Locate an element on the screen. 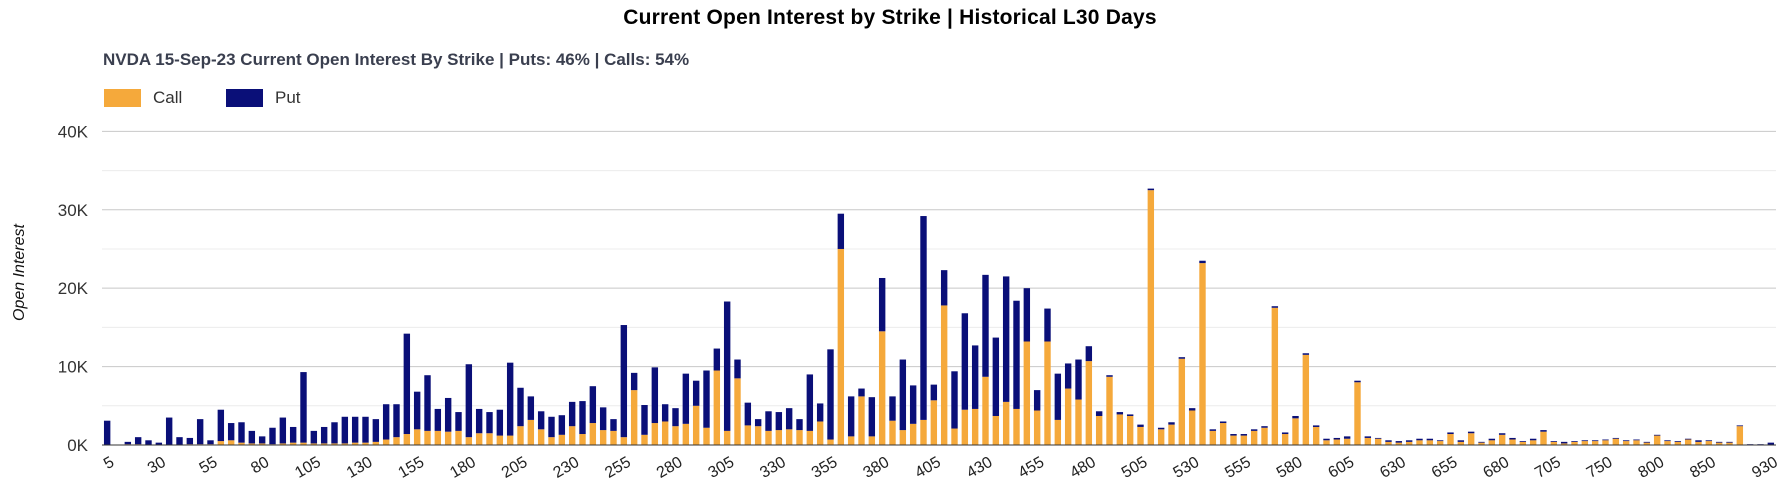  x-tick-label: 5 is located at coordinates (109, 463).